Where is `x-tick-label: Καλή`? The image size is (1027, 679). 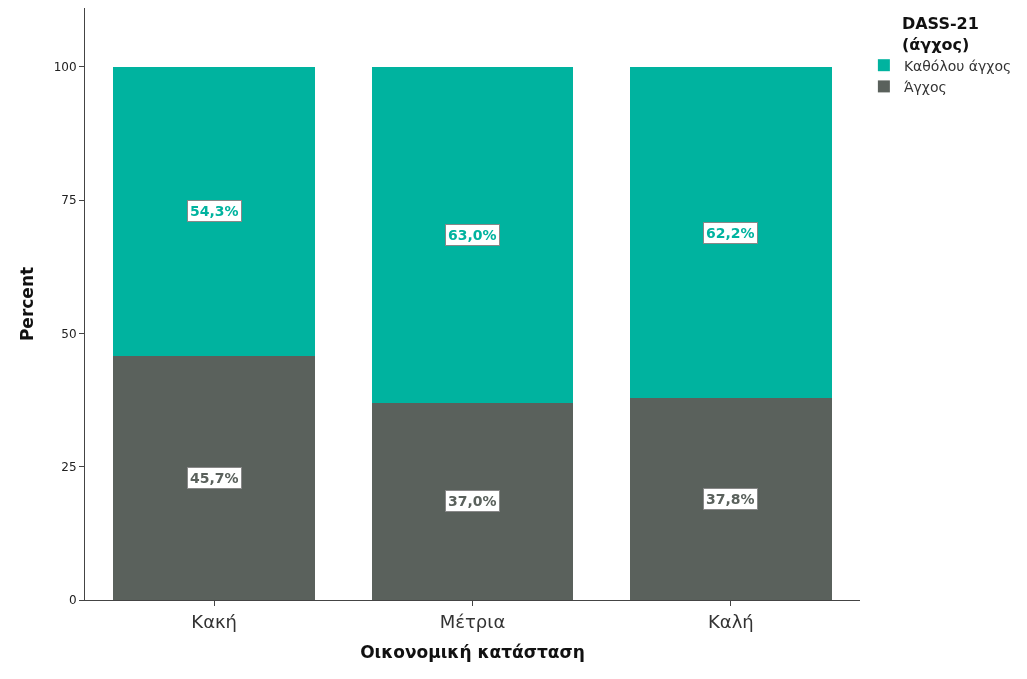 x-tick-label: Καλή is located at coordinates (730, 621).